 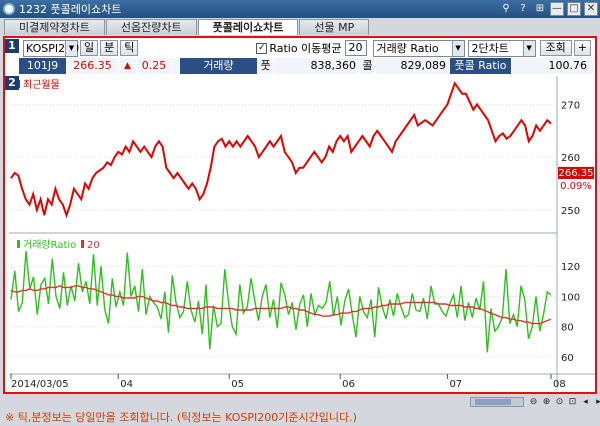 What do you see at coordinates (413, 66) in the screenshot?
I see `call-value: 829,089` at bounding box center [413, 66].